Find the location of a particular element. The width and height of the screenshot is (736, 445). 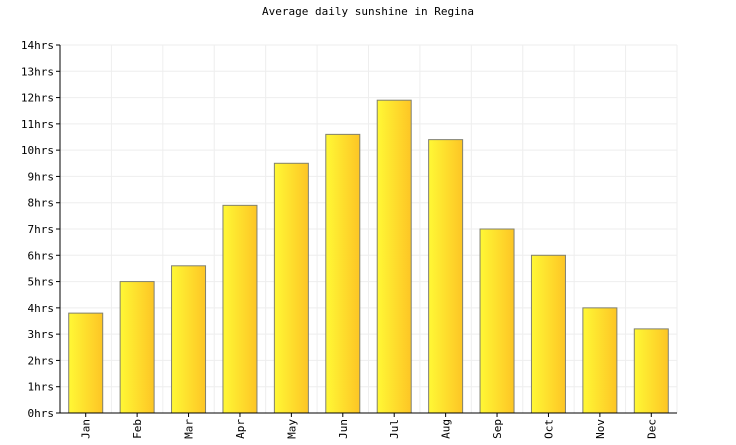

y-tick-label: 5hrs is located at coordinates (41, 282).